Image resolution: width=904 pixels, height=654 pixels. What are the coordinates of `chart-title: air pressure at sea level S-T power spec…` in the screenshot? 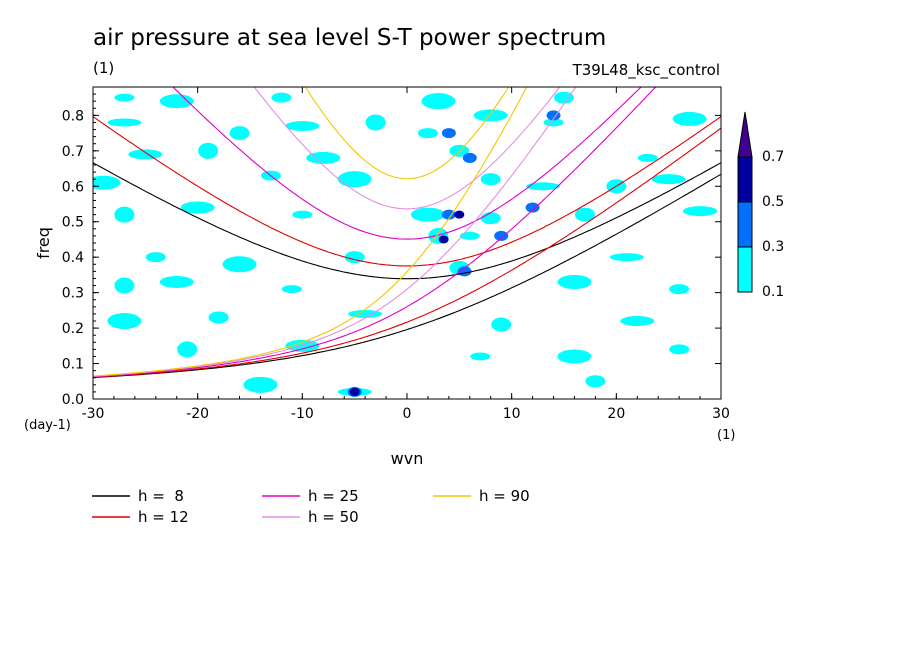 It's located at (349, 38).